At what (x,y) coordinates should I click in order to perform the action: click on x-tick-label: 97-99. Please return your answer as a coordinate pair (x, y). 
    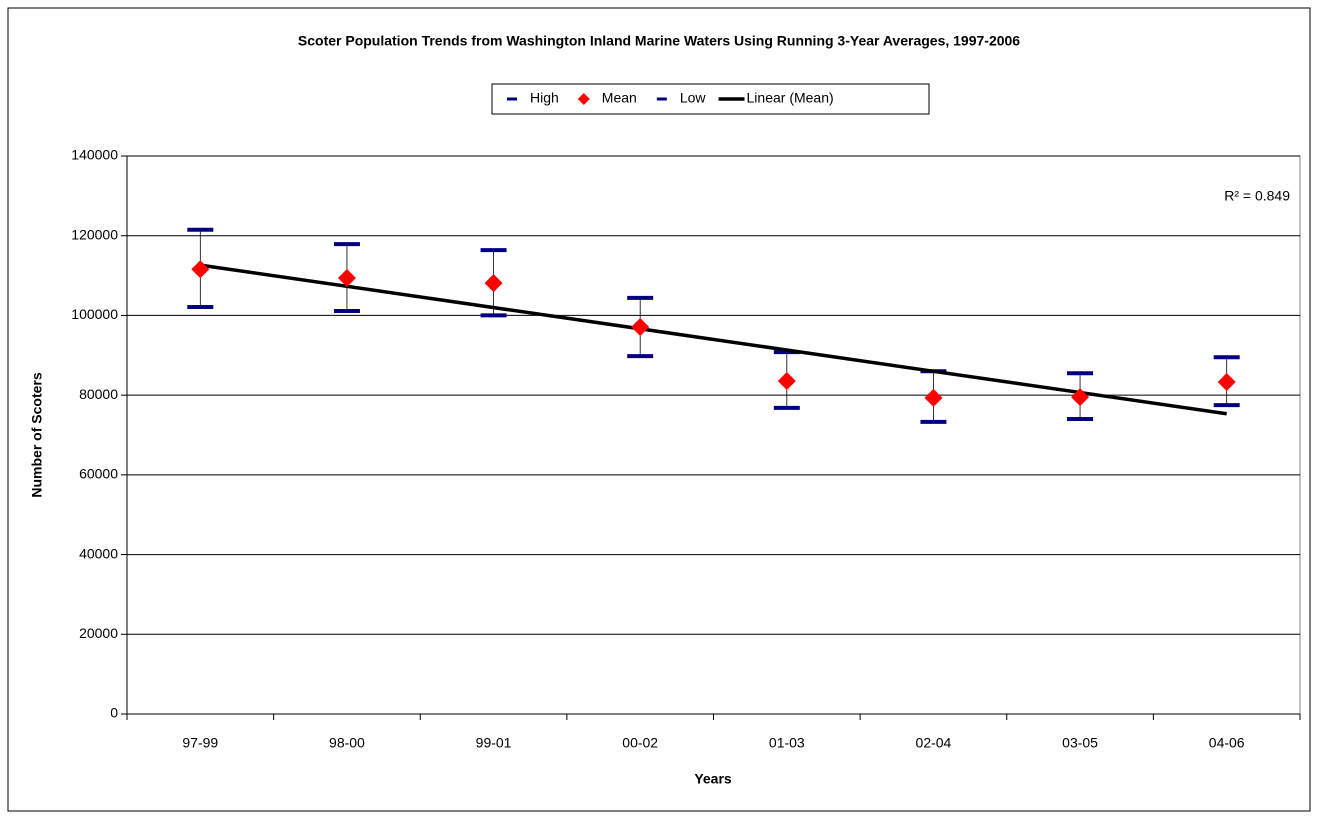
    Looking at the image, I should click on (200, 743).